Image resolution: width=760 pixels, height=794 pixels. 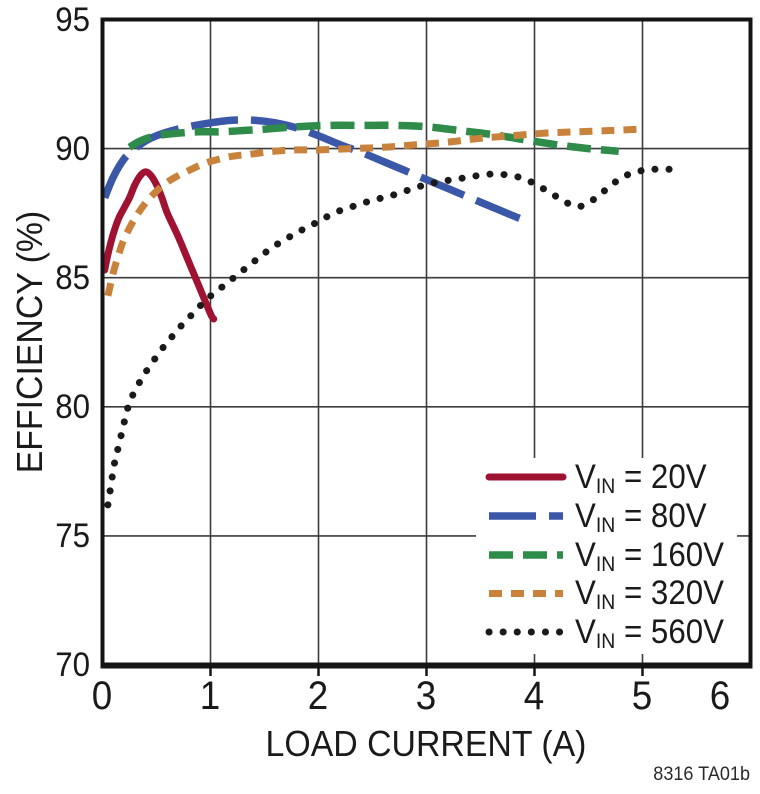 What do you see at coordinates (661, 477) in the screenshot?
I see `legend-text: = 20V` at bounding box center [661, 477].